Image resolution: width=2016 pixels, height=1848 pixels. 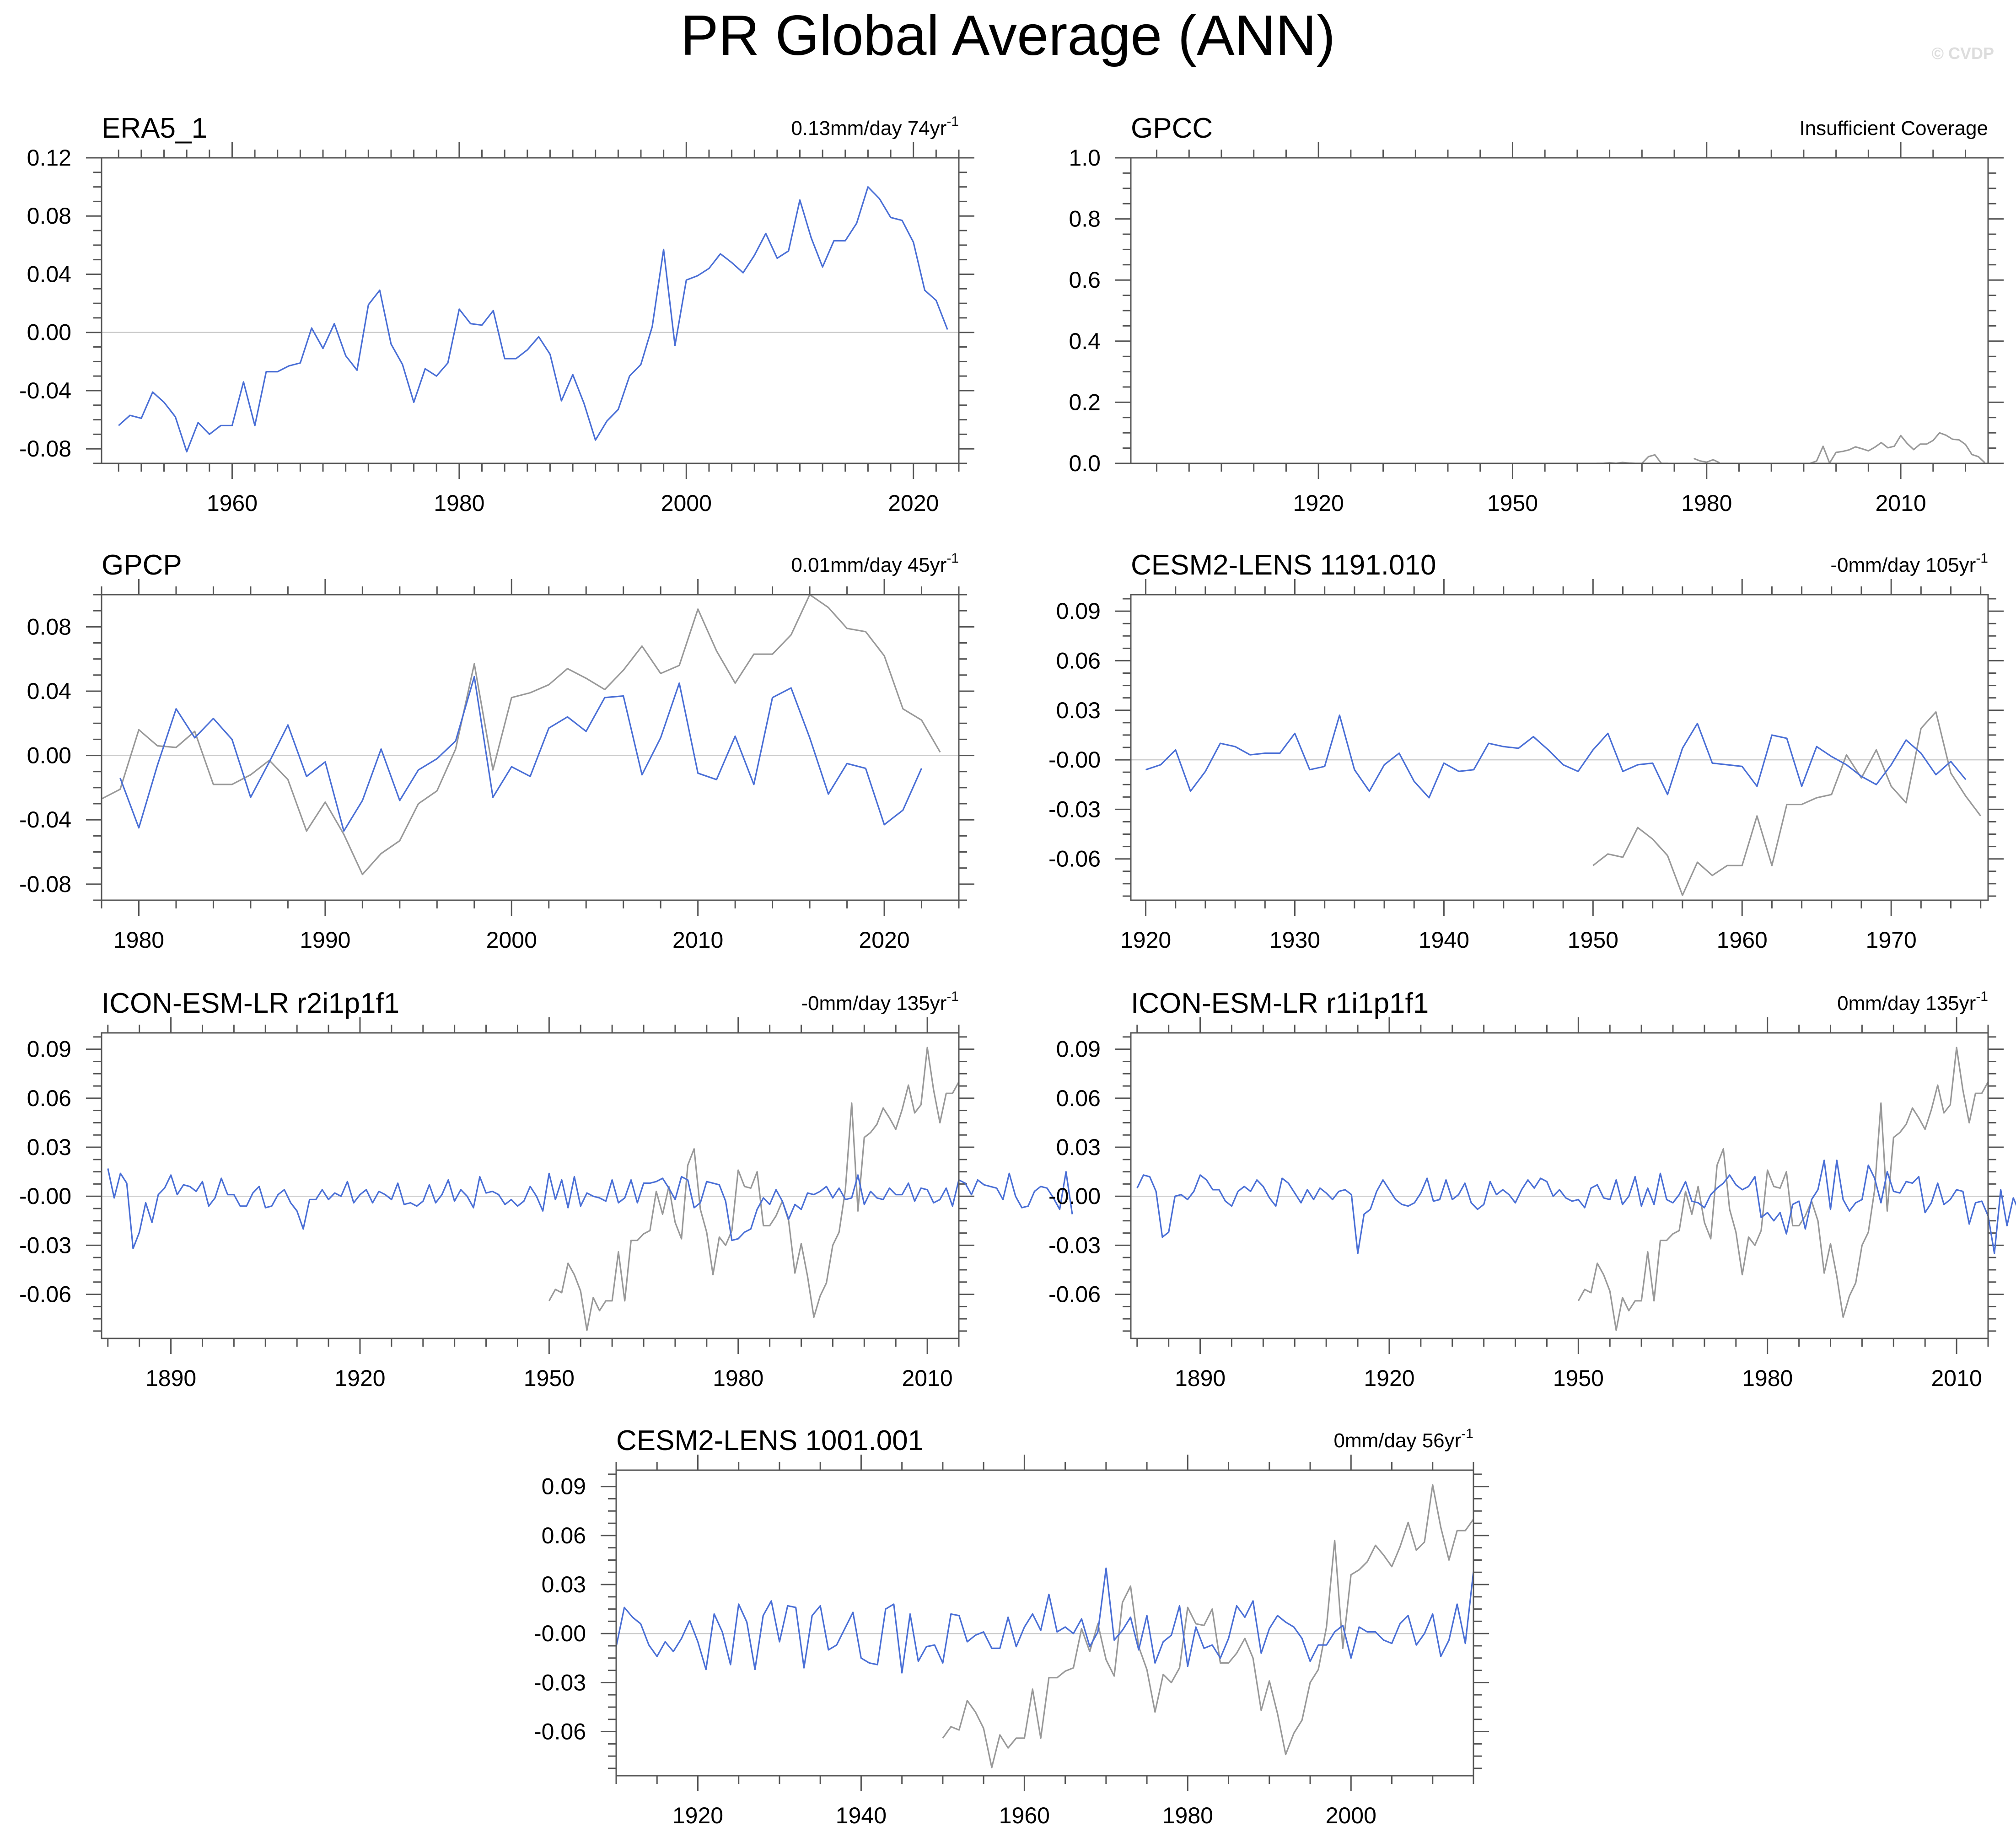 What do you see at coordinates (849, 128) in the screenshot?
I see `trend-value: 0.13mm/day` at bounding box center [849, 128].